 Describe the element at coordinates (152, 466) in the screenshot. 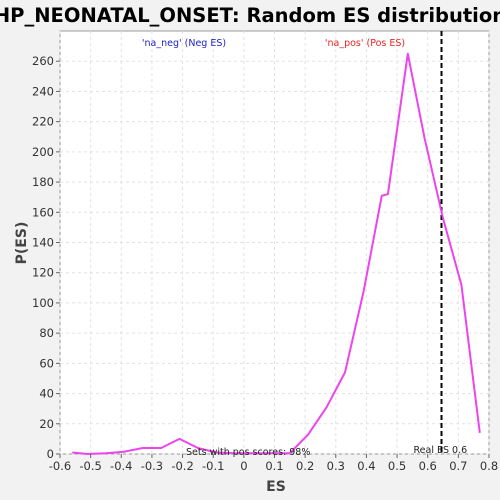

I see `x-tick-label: -0.3` at that location.